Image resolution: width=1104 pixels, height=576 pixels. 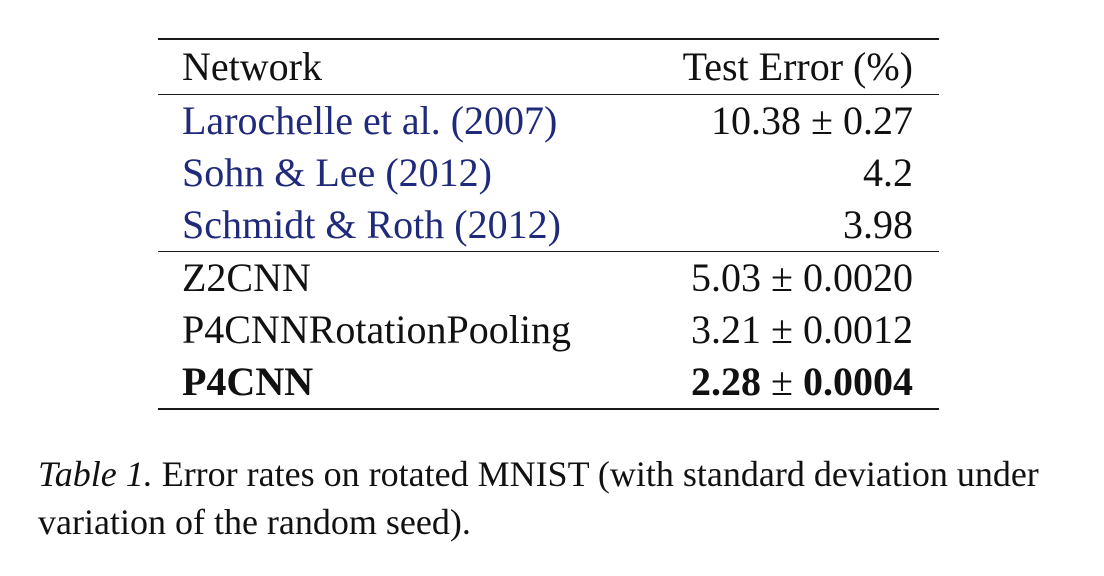 What do you see at coordinates (370, 120) in the screenshot?
I see `citation-link: Larochelle et al. (2007)` at bounding box center [370, 120].